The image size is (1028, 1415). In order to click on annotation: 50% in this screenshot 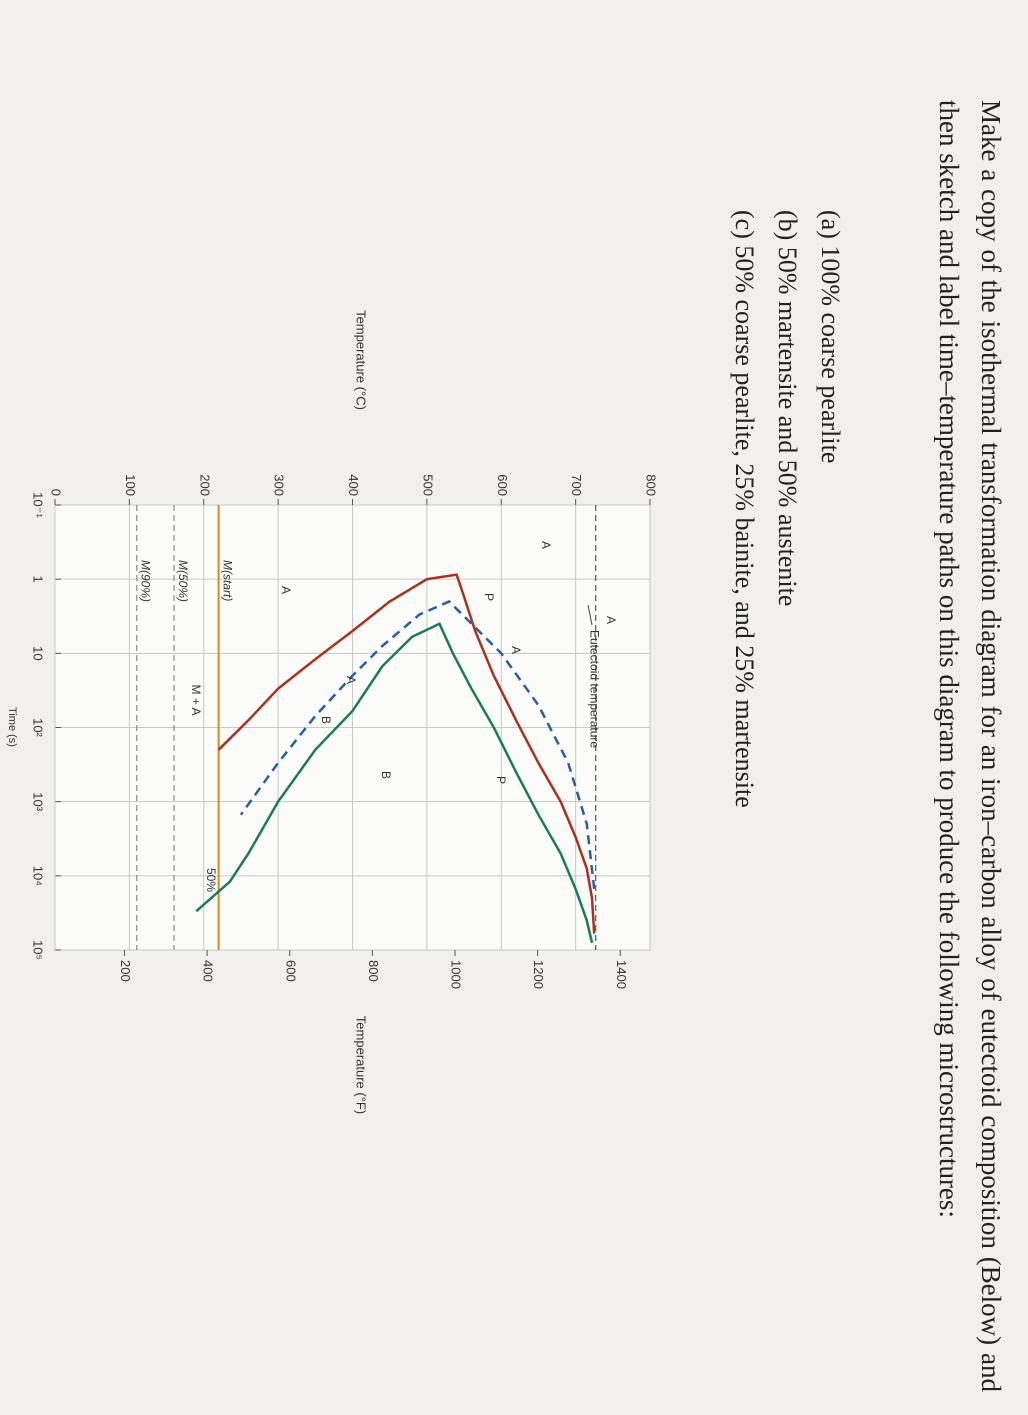, I will do `click(211, 880)`.